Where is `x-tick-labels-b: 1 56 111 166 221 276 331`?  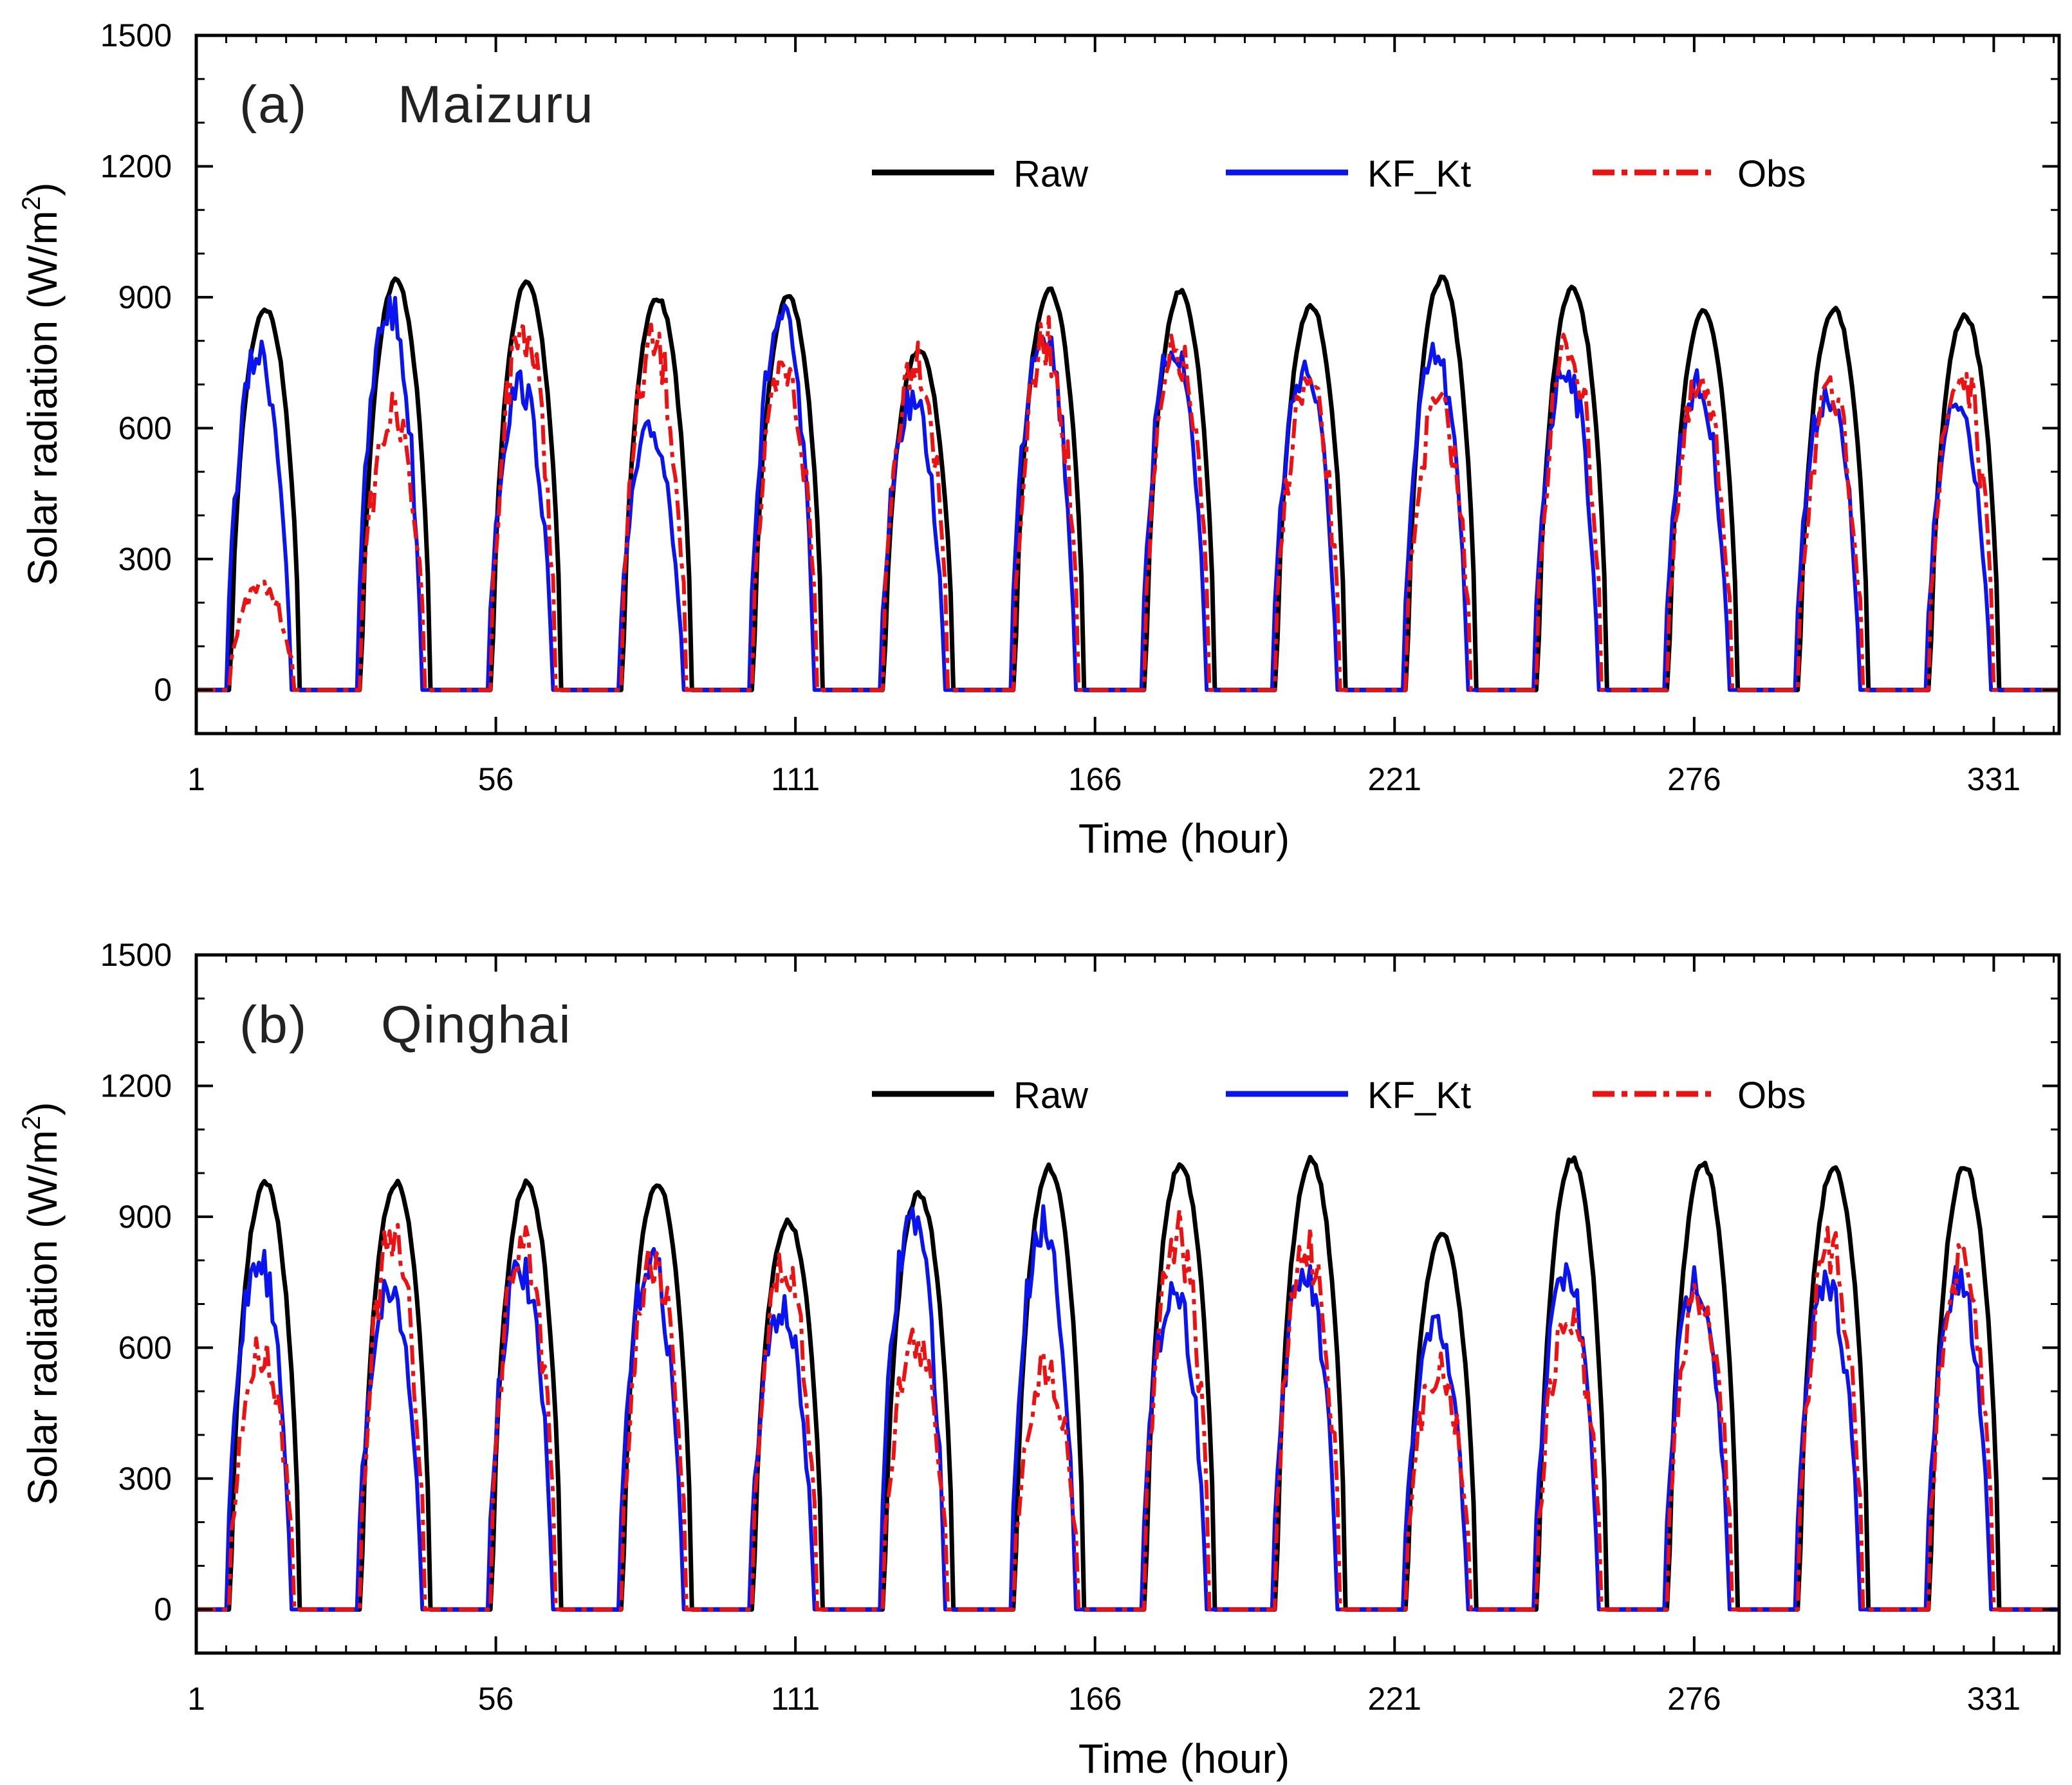
x-tick-labels-b: 1 56 111 166 221 276 331 is located at coordinates (1104, 1699).